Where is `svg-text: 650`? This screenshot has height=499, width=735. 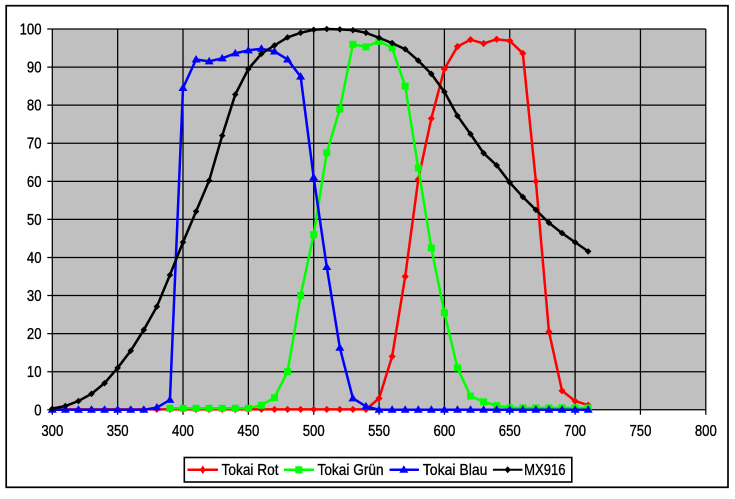 svg-text: 650 is located at coordinates (510, 431).